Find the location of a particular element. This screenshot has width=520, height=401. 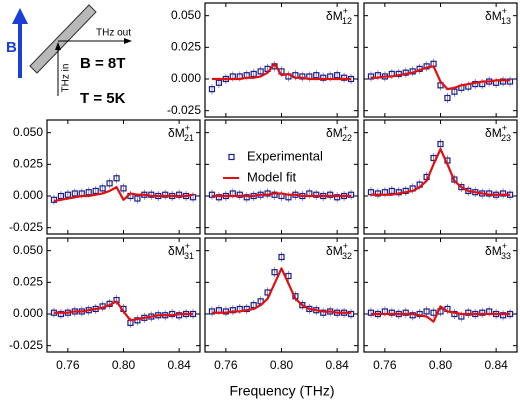

panel: -0.025 0.000 0.025 0.050 δM+ 21 is located at coordinates (105, 177).